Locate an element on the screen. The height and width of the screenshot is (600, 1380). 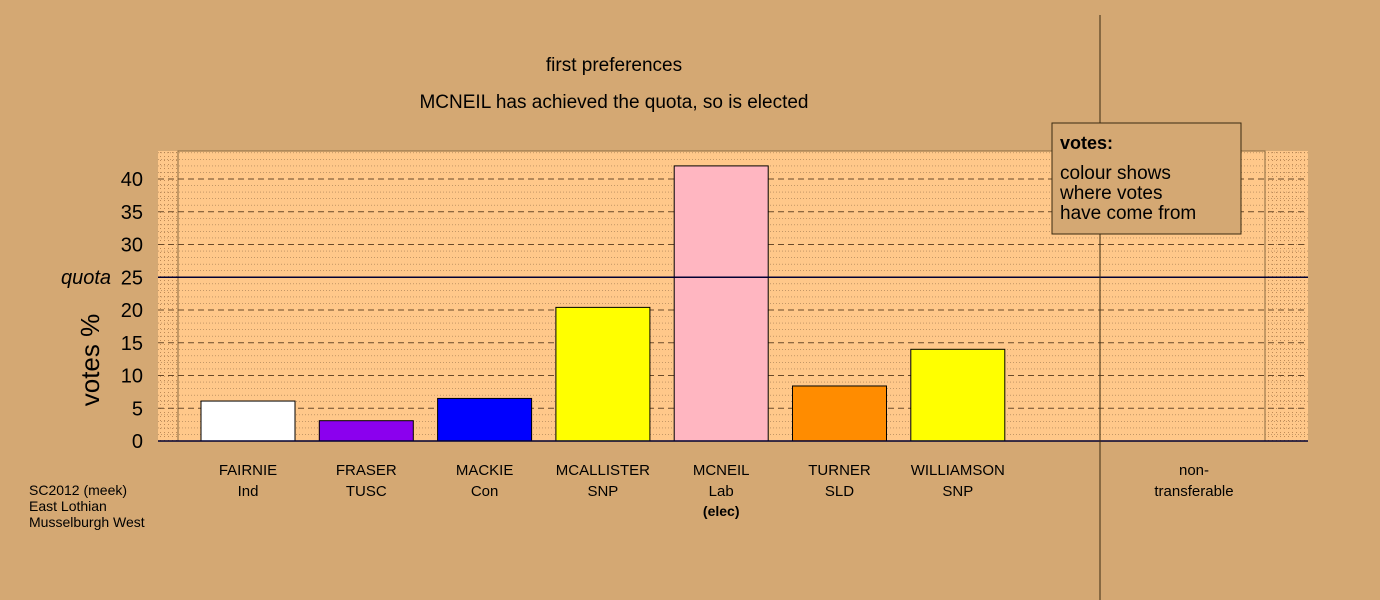
y-tick-label: 5 is located at coordinates (137, 409).